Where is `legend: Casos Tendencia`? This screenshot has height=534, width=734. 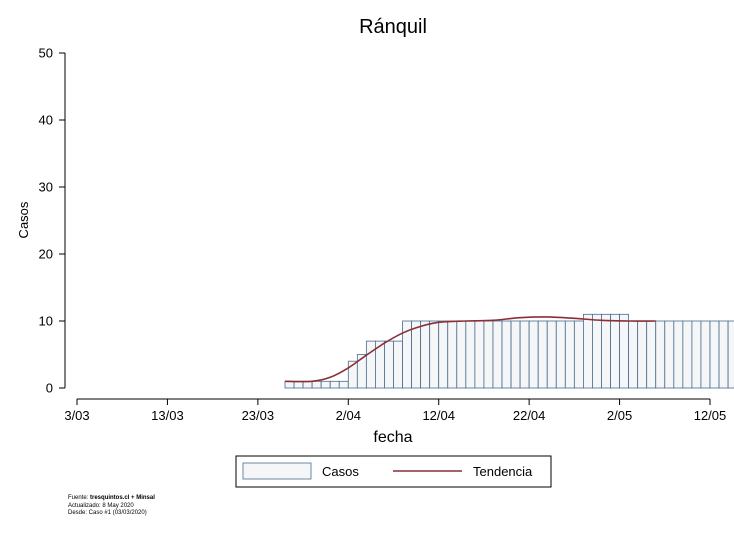
legend: Casos Tendencia is located at coordinates (393, 471).